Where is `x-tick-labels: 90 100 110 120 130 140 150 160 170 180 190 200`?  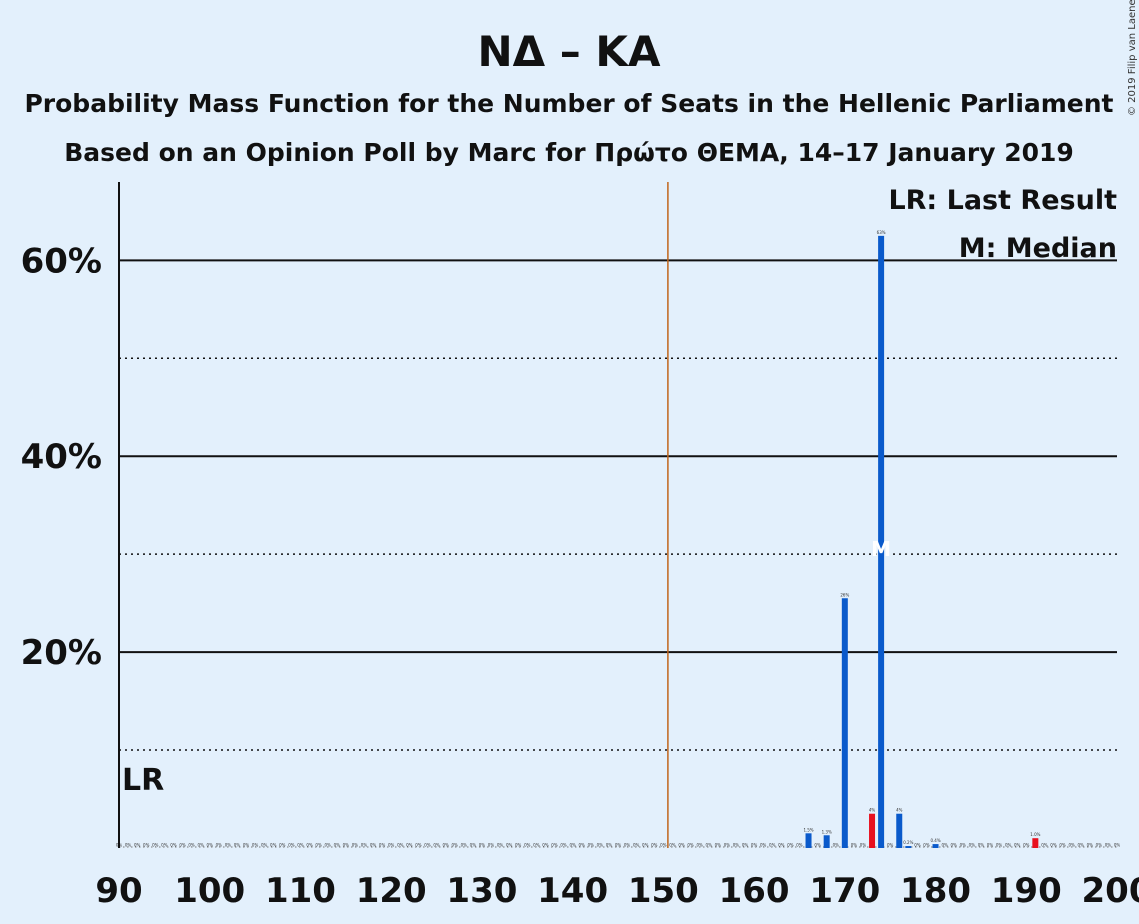 x-tick-labels: 90 100 110 120 130 140 150 160 170 180 190 200 is located at coordinates (617, 891).